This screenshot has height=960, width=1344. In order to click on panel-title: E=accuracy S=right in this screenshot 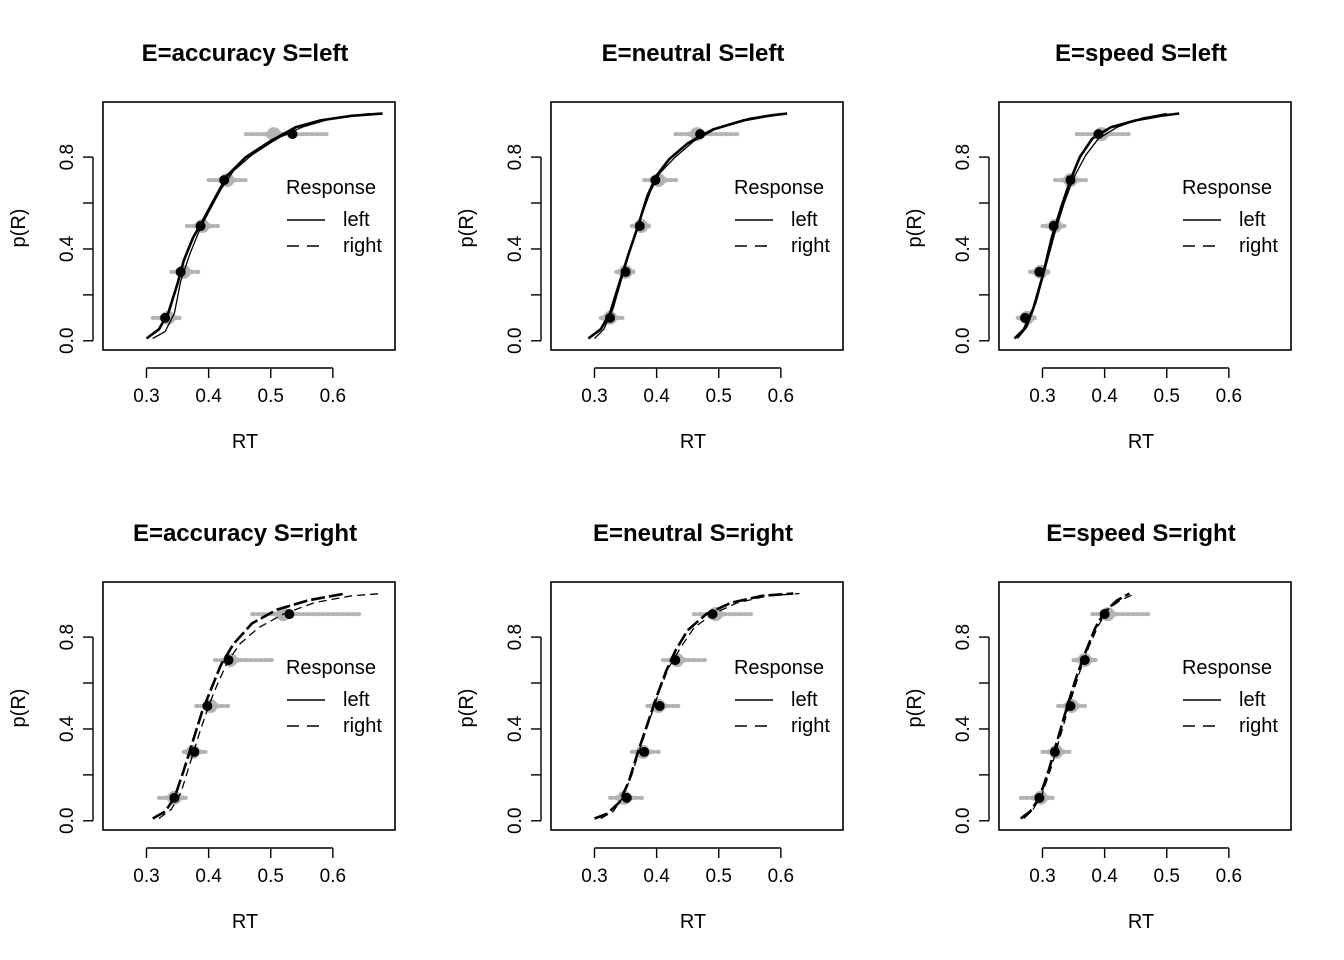, I will do `click(245, 533)`.